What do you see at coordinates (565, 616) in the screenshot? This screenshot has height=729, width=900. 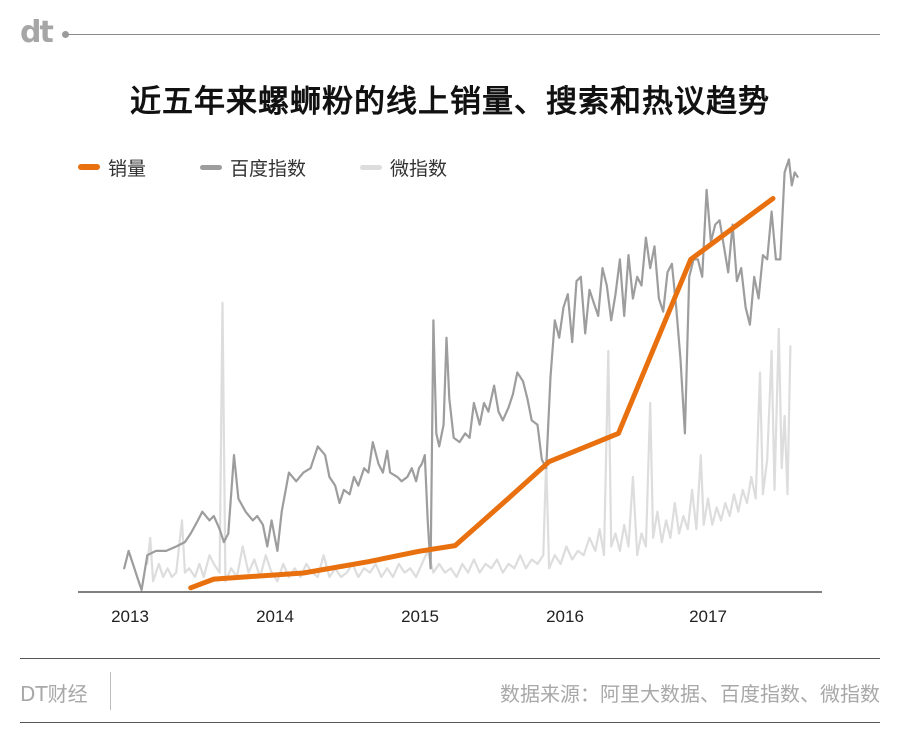 I see `x-tick-label-2016: 2016` at bounding box center [565, 616].